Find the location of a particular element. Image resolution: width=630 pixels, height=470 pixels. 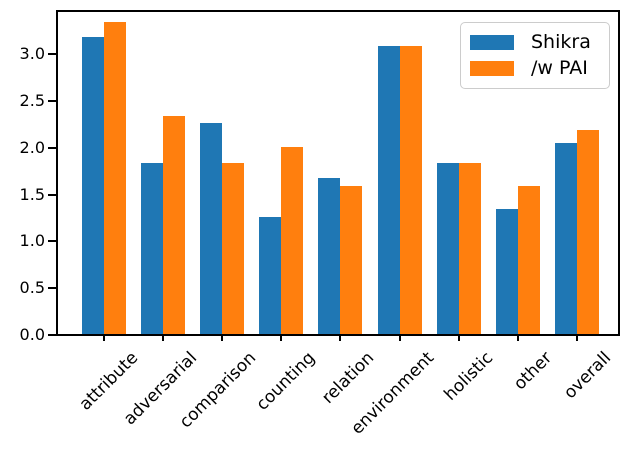

bar-shikra-environment is located at coordinates (388, 190).